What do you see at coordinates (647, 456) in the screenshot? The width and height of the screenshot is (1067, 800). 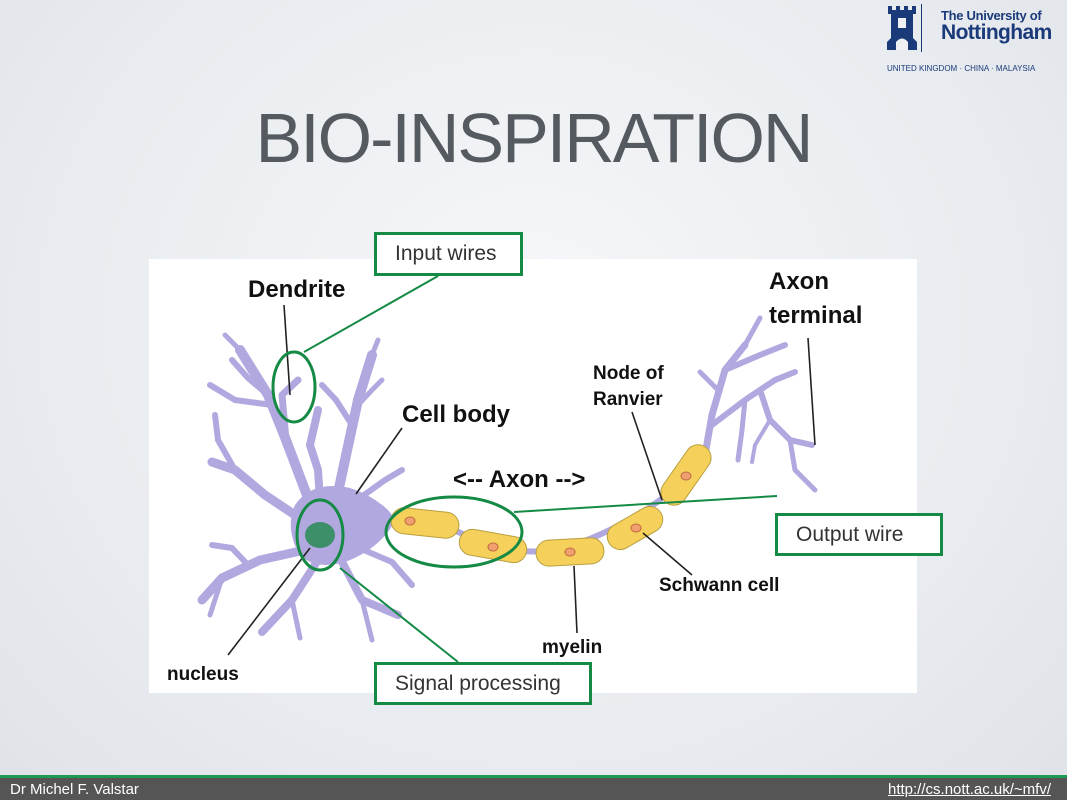 I see `node-pointer` at bounding box center [647, 456].